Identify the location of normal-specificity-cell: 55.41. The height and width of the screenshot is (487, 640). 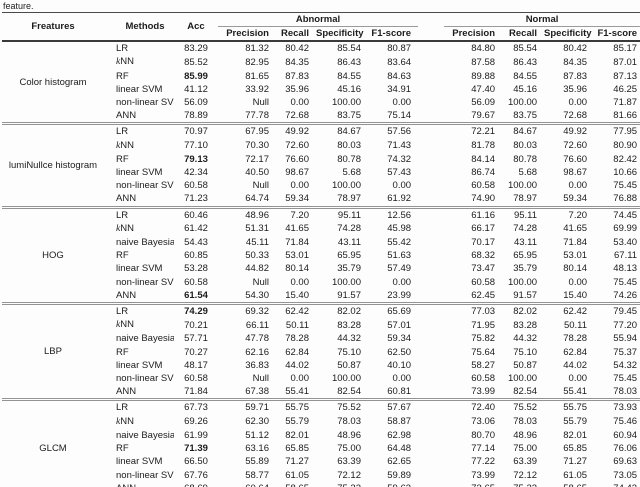
(575, 392).